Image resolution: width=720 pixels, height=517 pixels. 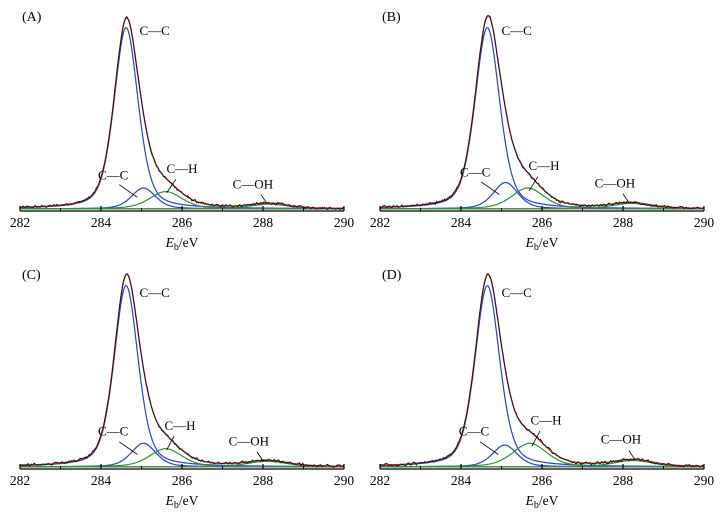 What do you see at coordinates (392, 275) in the screenshot?
I see `panel-label: (D)` at bounding box center [392, 275].